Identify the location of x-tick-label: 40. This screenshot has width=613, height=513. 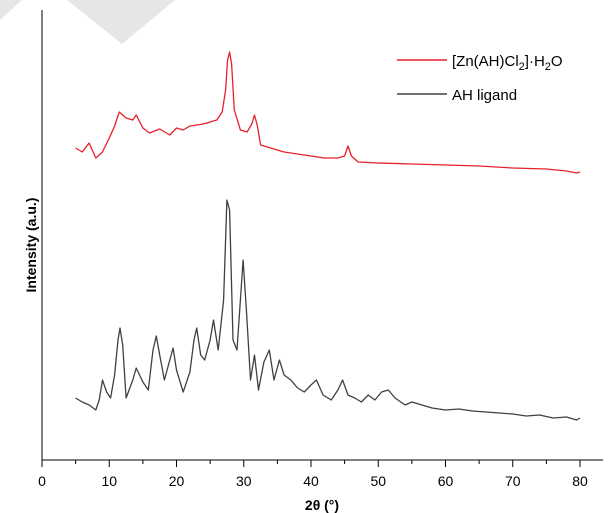
(311, 481).